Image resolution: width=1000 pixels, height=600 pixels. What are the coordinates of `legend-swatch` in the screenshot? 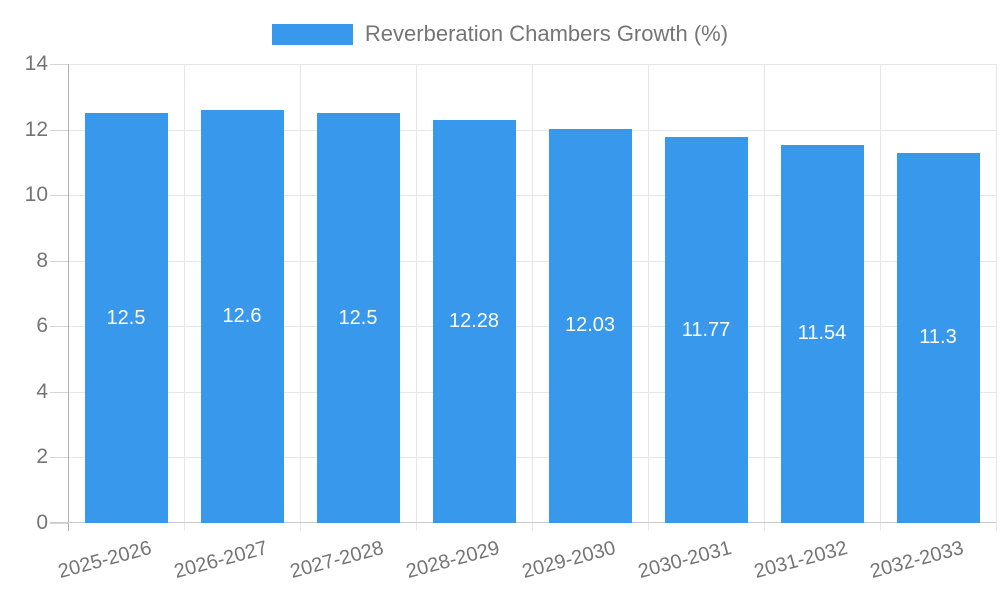 It's located at (312, 34).